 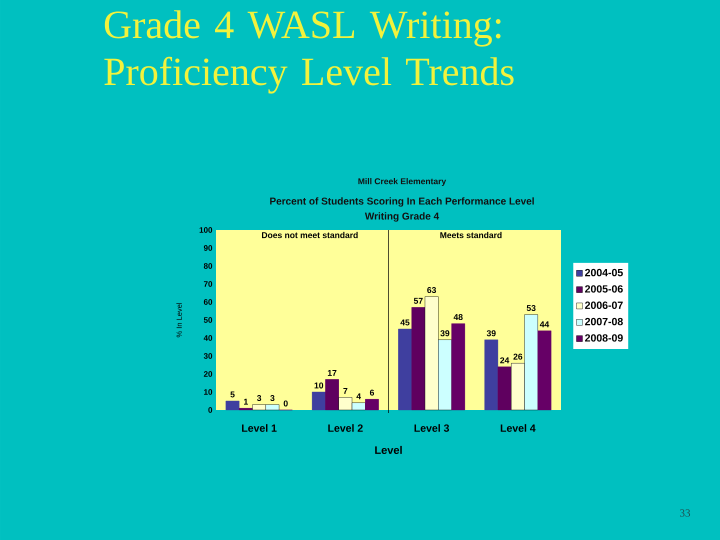 I want to click on x-tick-label: Level 4, so click(x=518, y=428).